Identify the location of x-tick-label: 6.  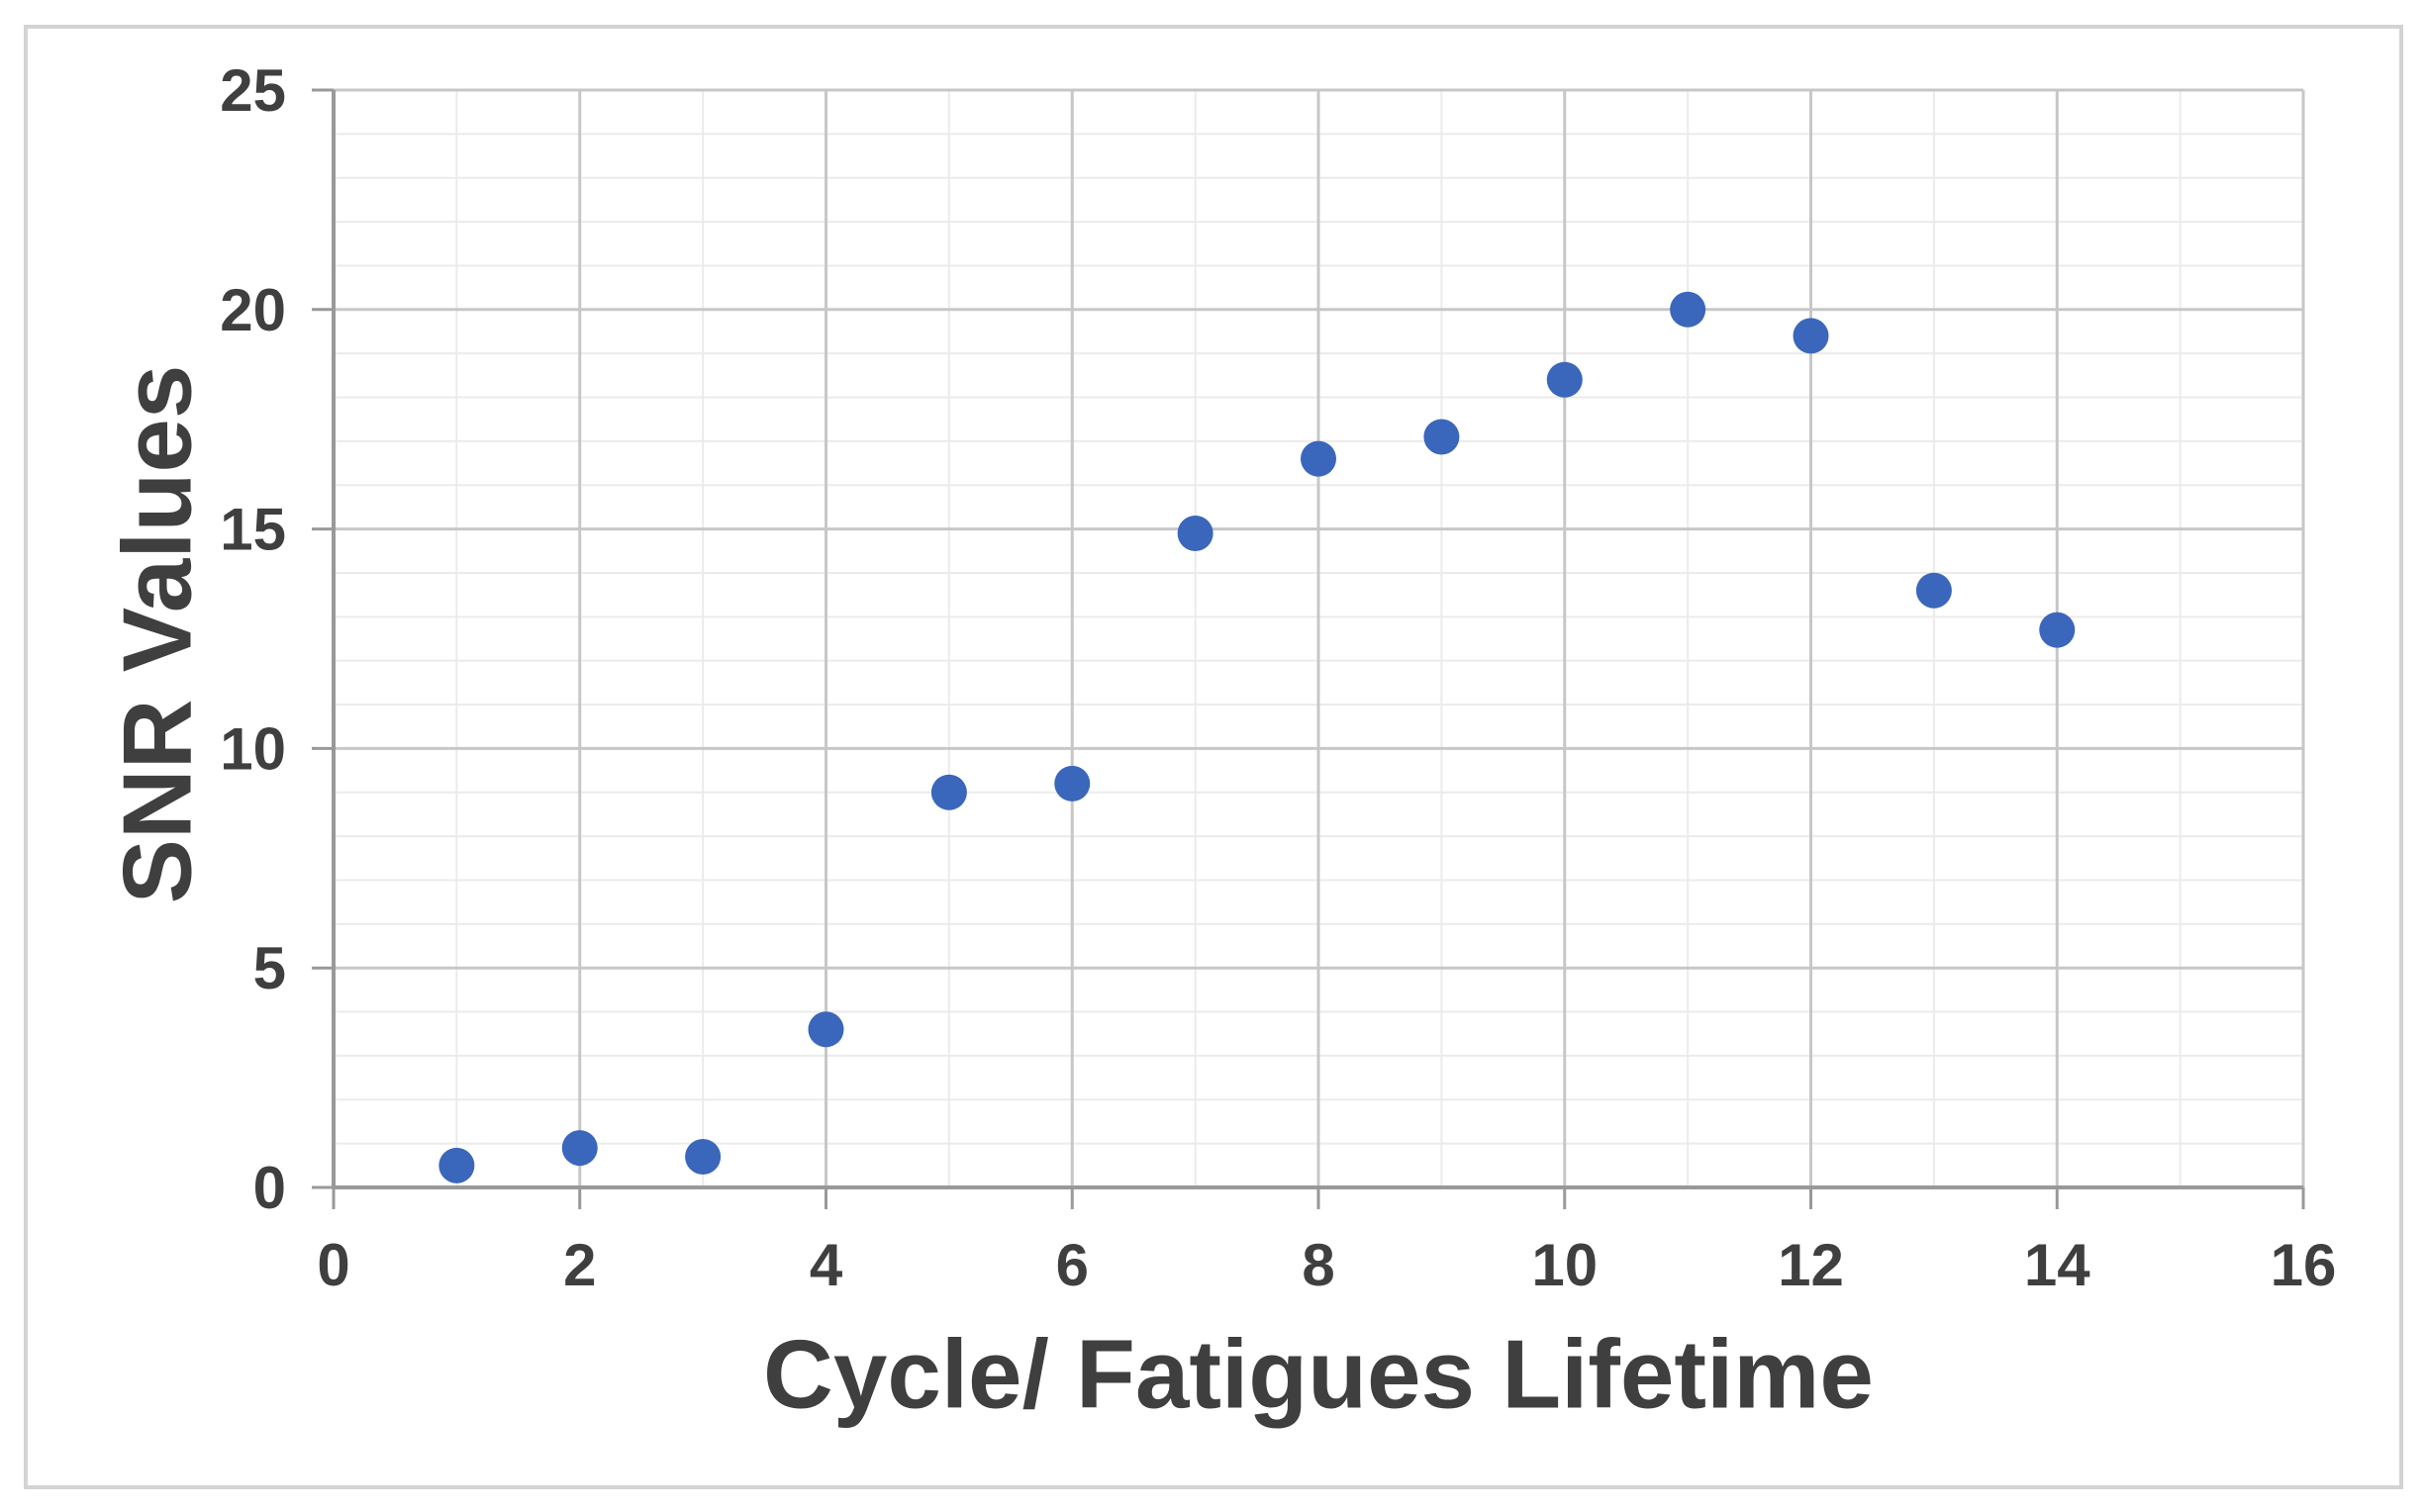
(1072, 1265).